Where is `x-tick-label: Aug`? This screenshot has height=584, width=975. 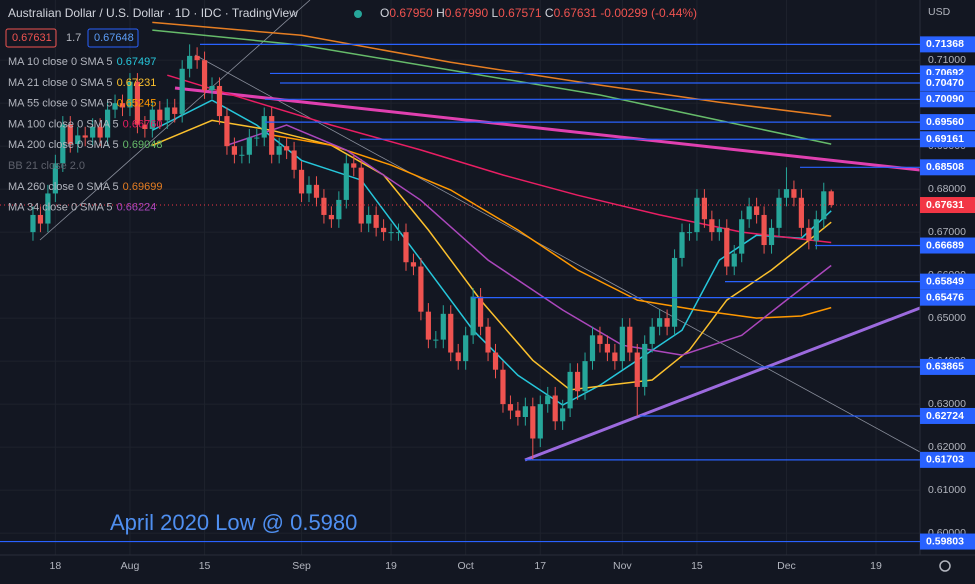 x-tick-label: Aug is located at coordinates (130, 566).